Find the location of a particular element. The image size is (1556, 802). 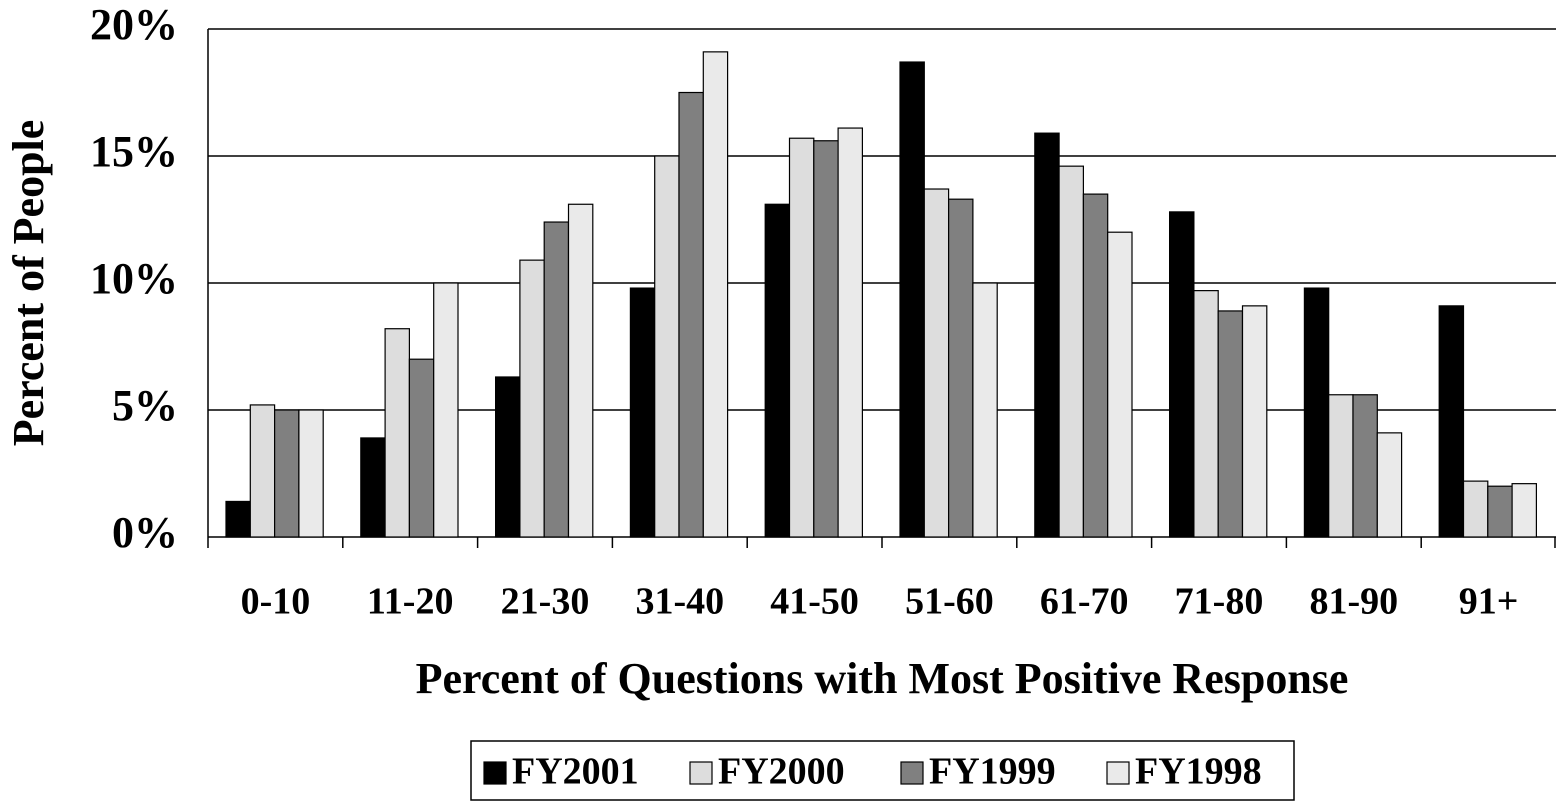

legend-label: FY1999 is located at coordinates (992, 772).